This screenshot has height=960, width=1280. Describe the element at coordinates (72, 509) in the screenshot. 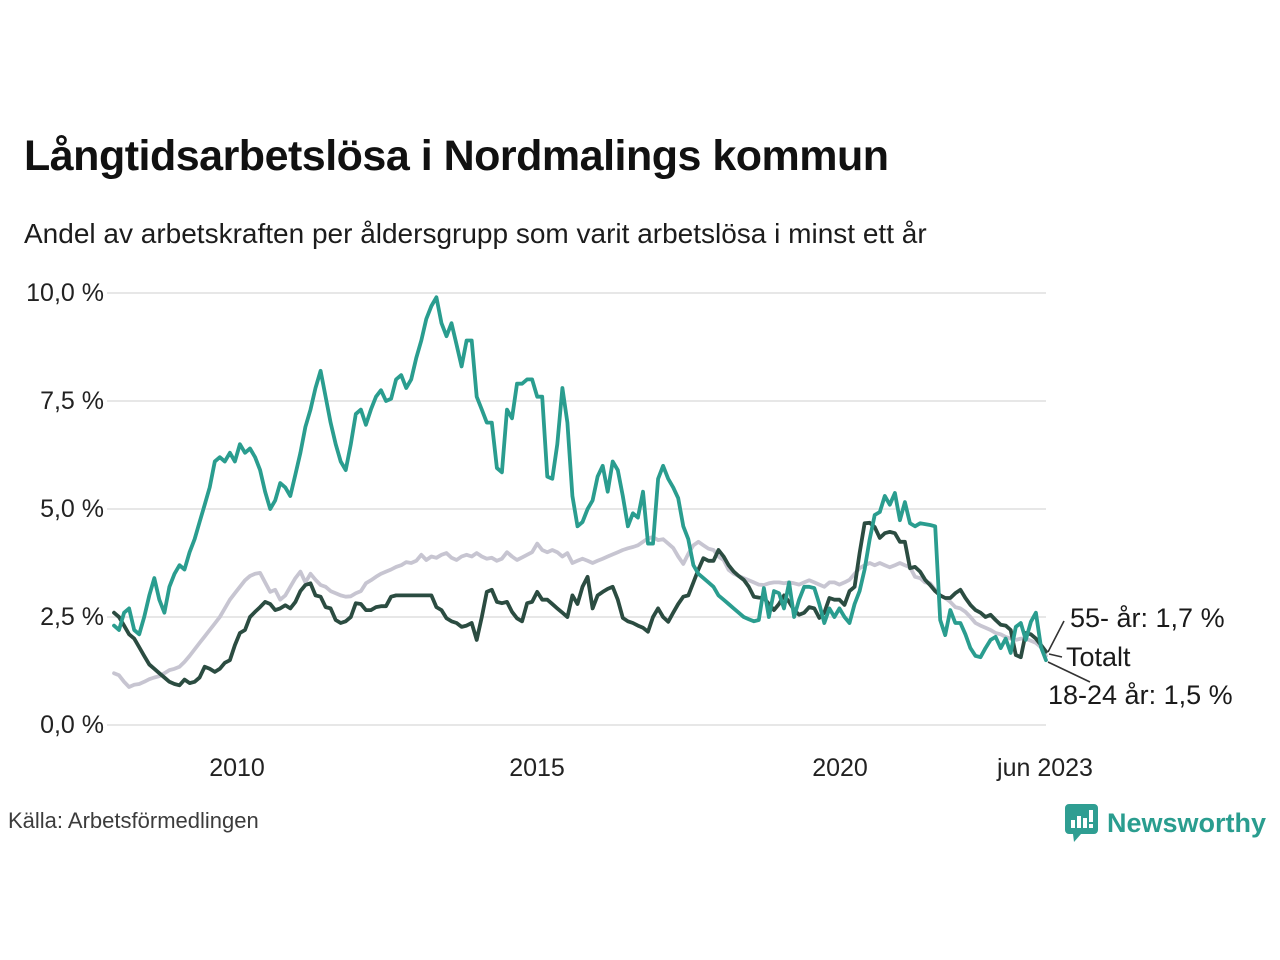

I see `y-tick-label: 5,0 %` at that location.